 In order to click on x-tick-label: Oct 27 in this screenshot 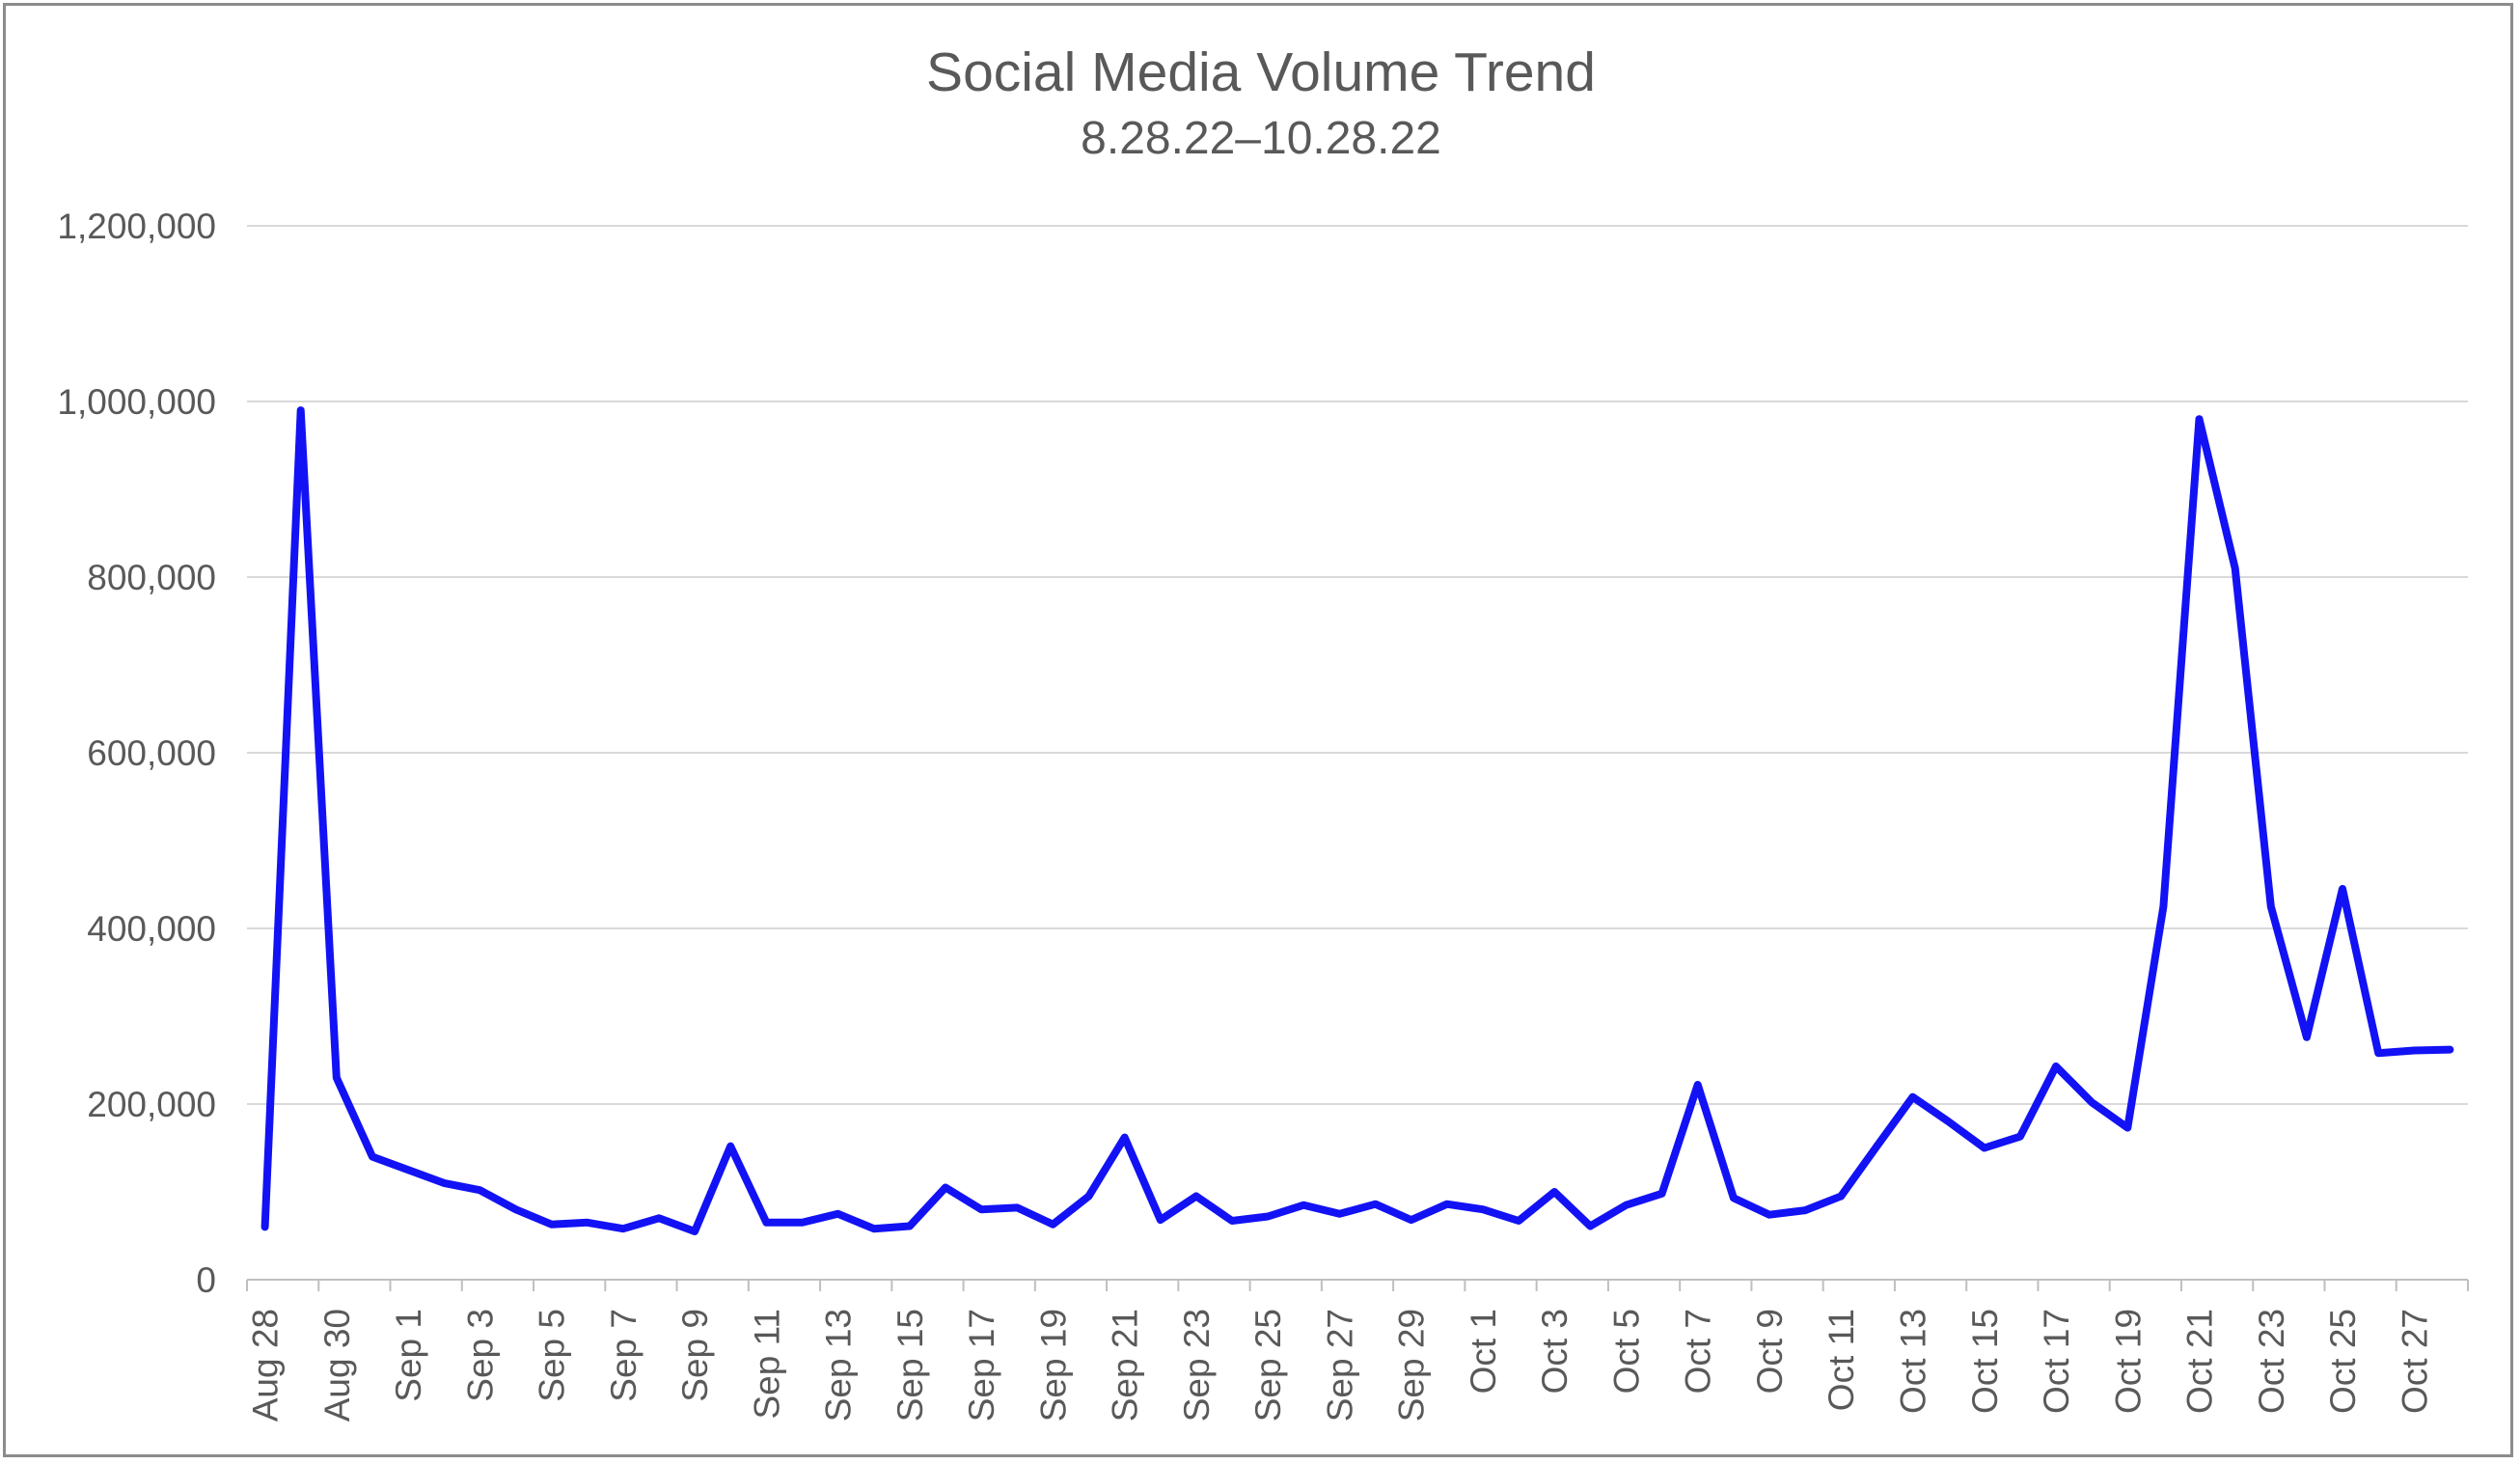, I will do `click(2414, 1361)`.